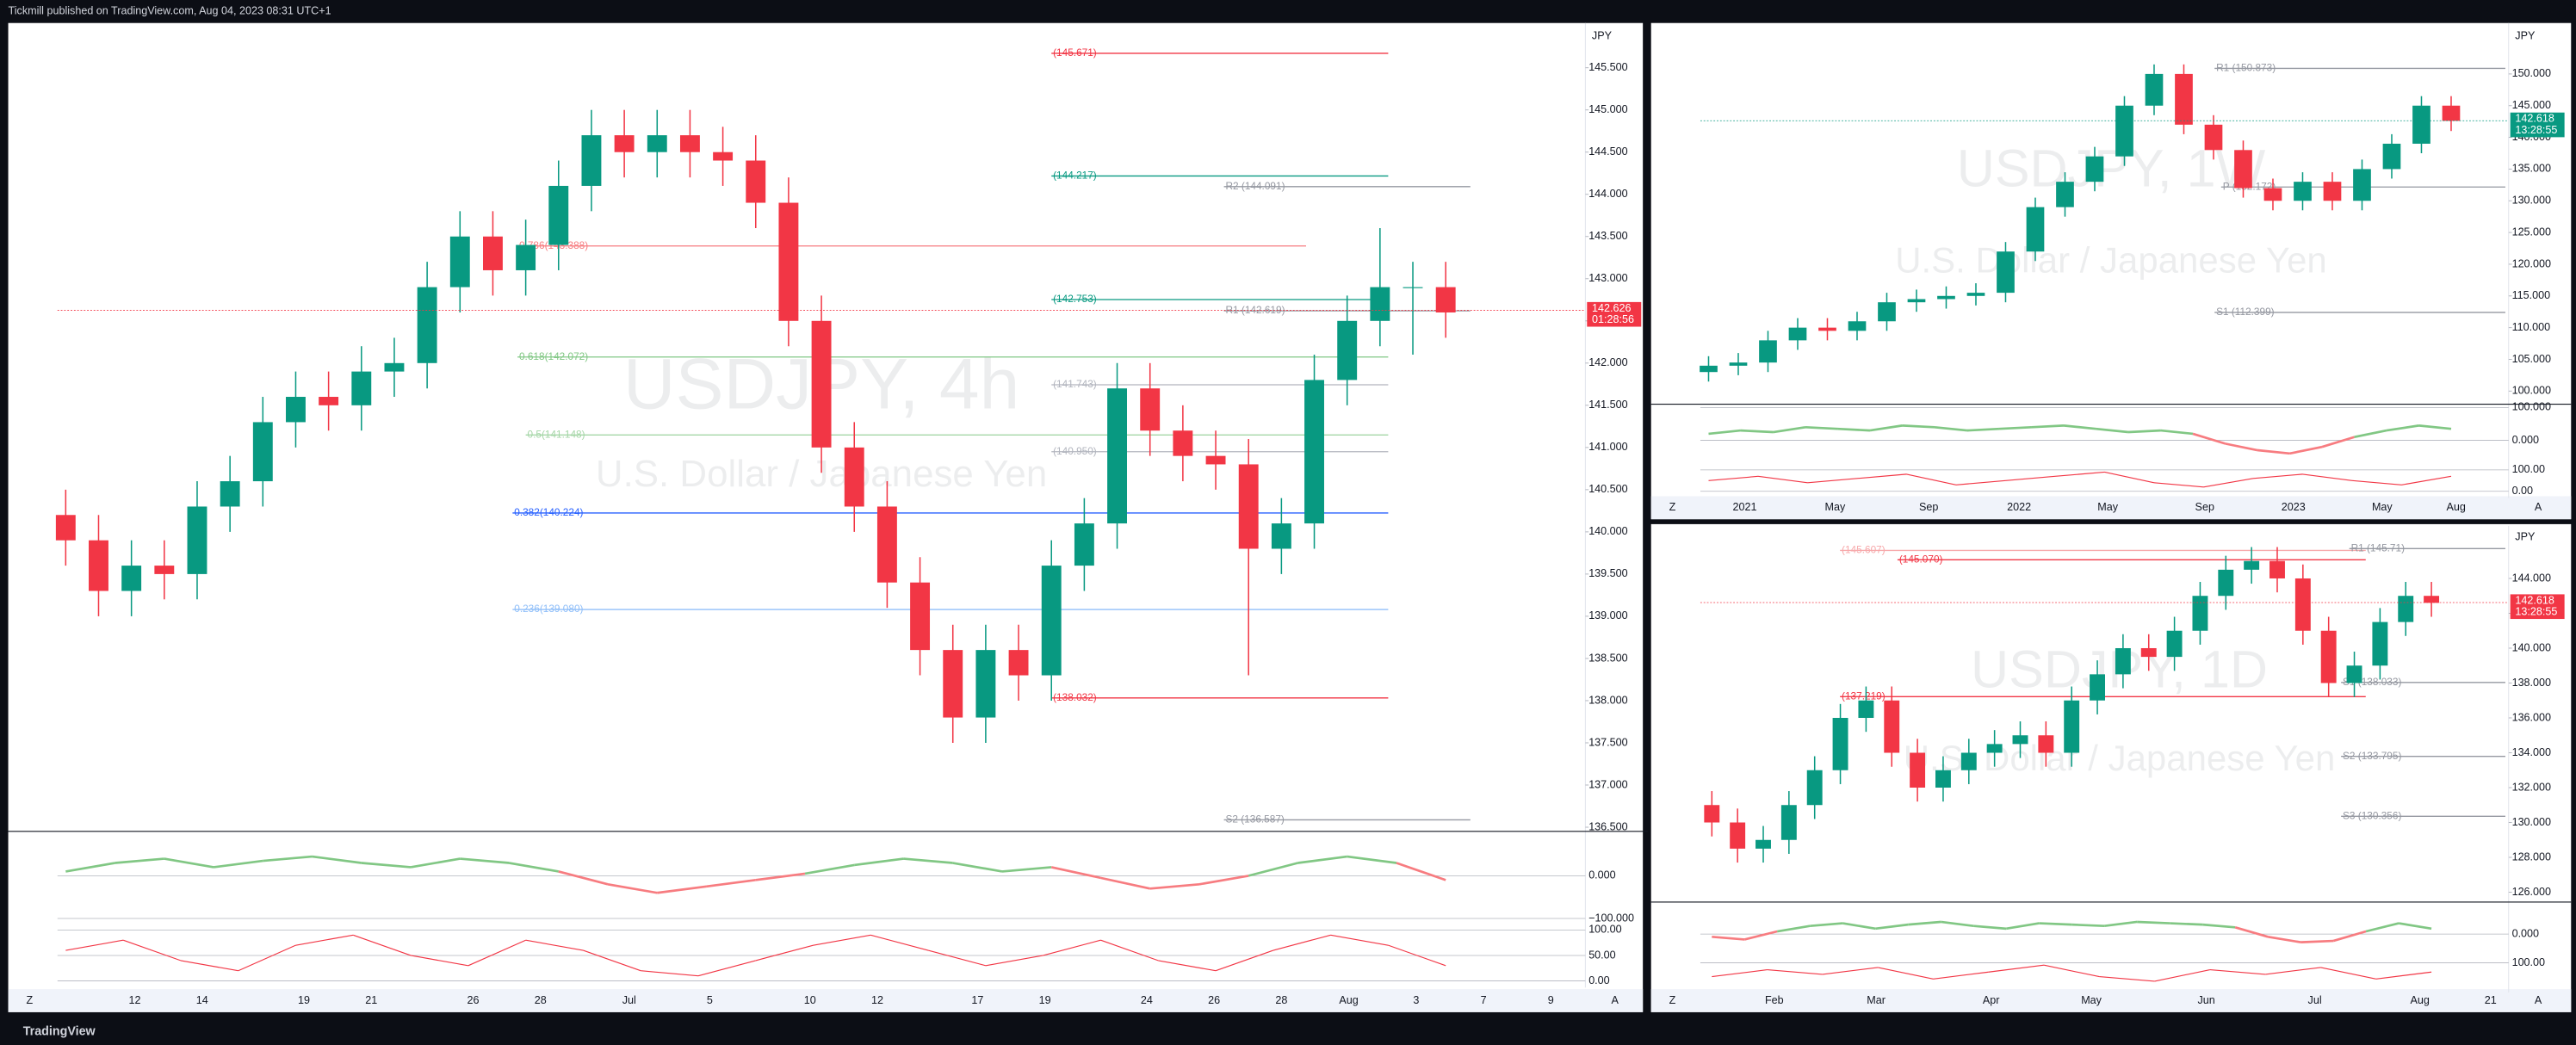 This screenshot has height=1045, width=2576. I want to click on x-tick-label: 26, so click(1214, 1000).